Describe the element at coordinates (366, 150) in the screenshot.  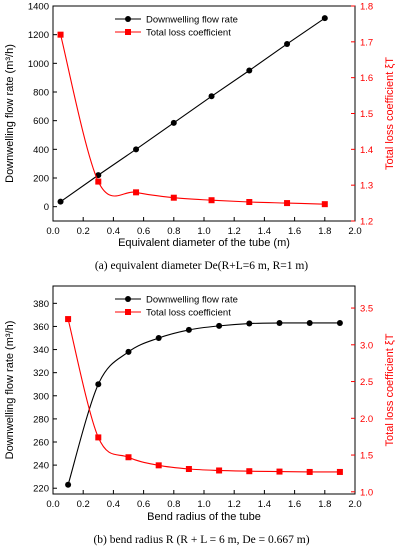
I see `y2-tick-label: 1.4` at that location.